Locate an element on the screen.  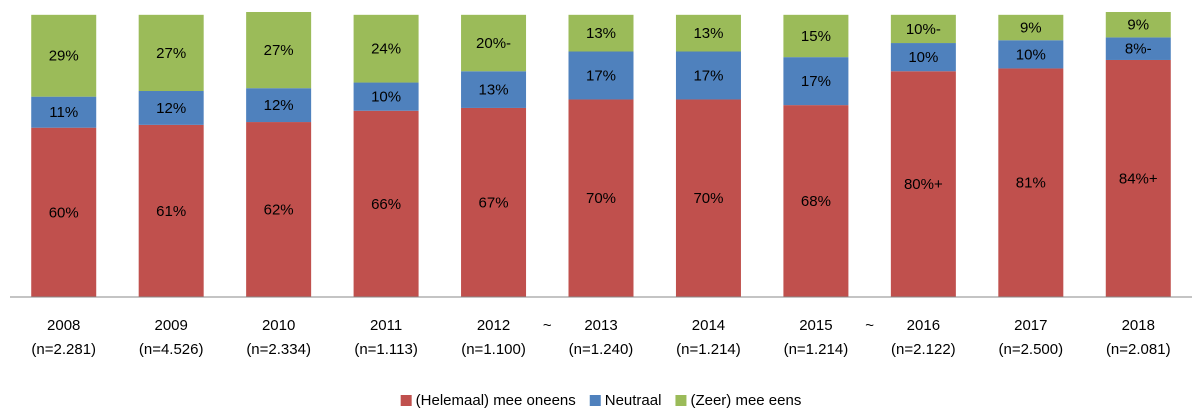
value-label: 67% is located at coordinates (494, 202).